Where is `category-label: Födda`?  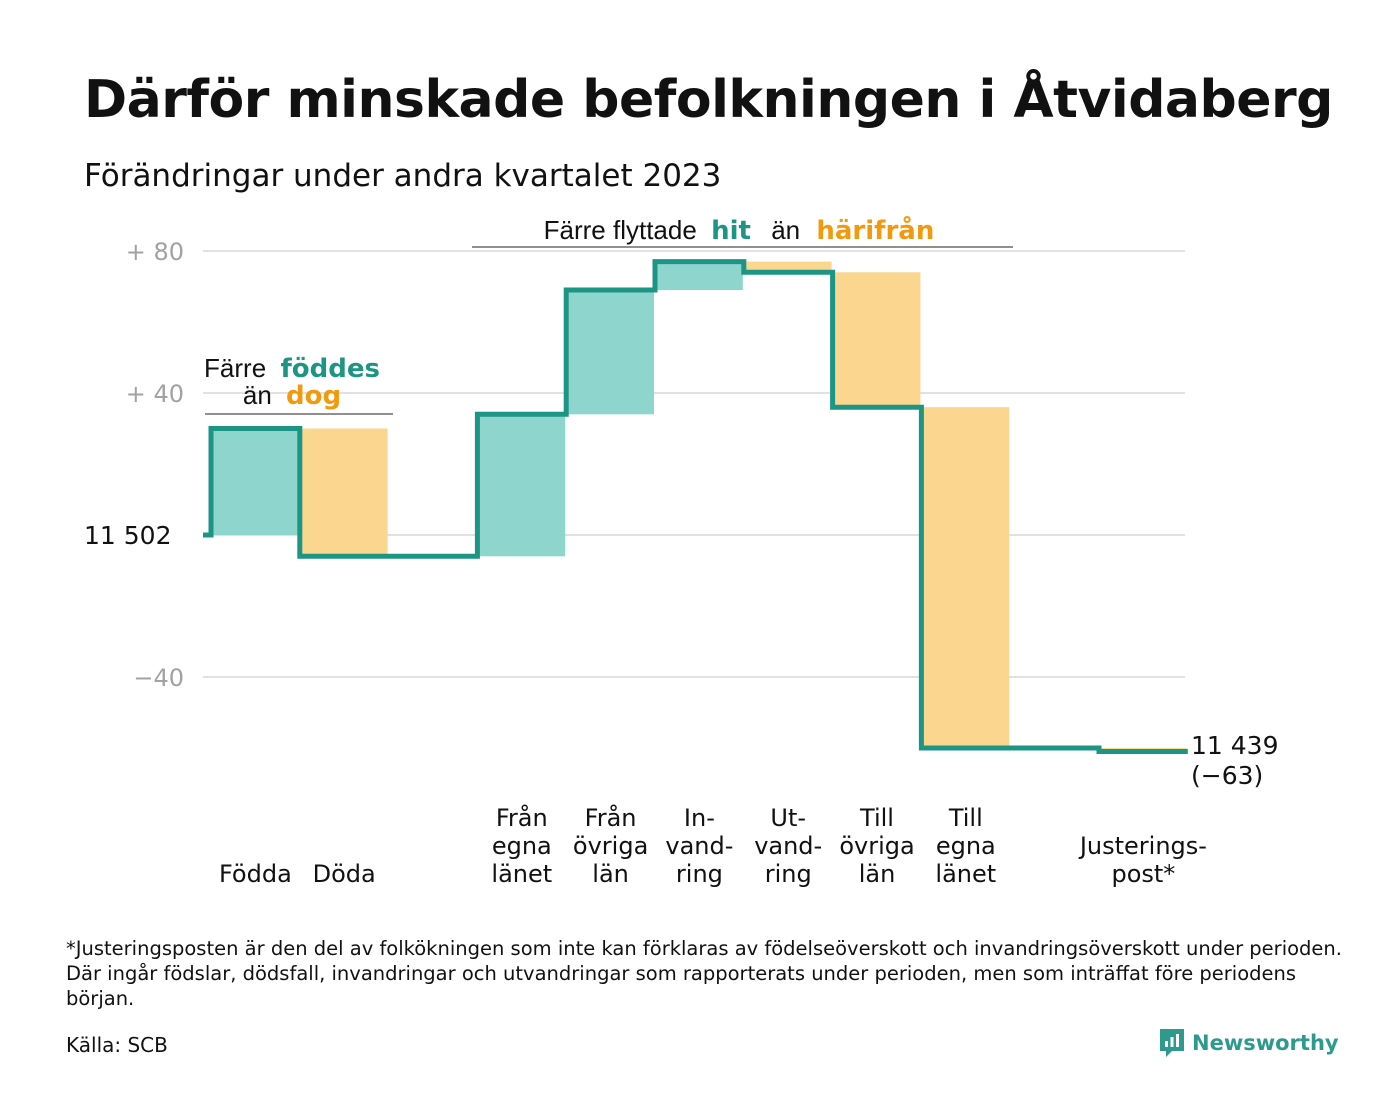
category-label: Födda is located at coordinates (255, 874).